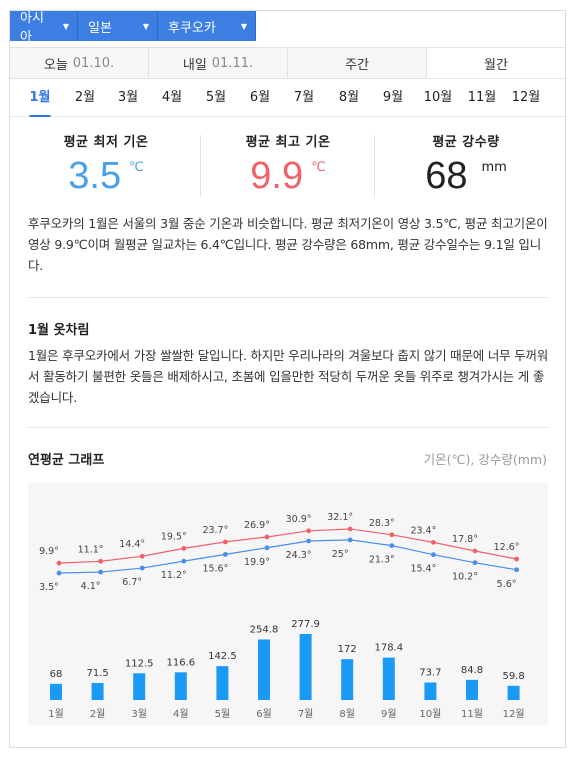  I want to click on x-tick-label-7: 7월, so click(306, 714).